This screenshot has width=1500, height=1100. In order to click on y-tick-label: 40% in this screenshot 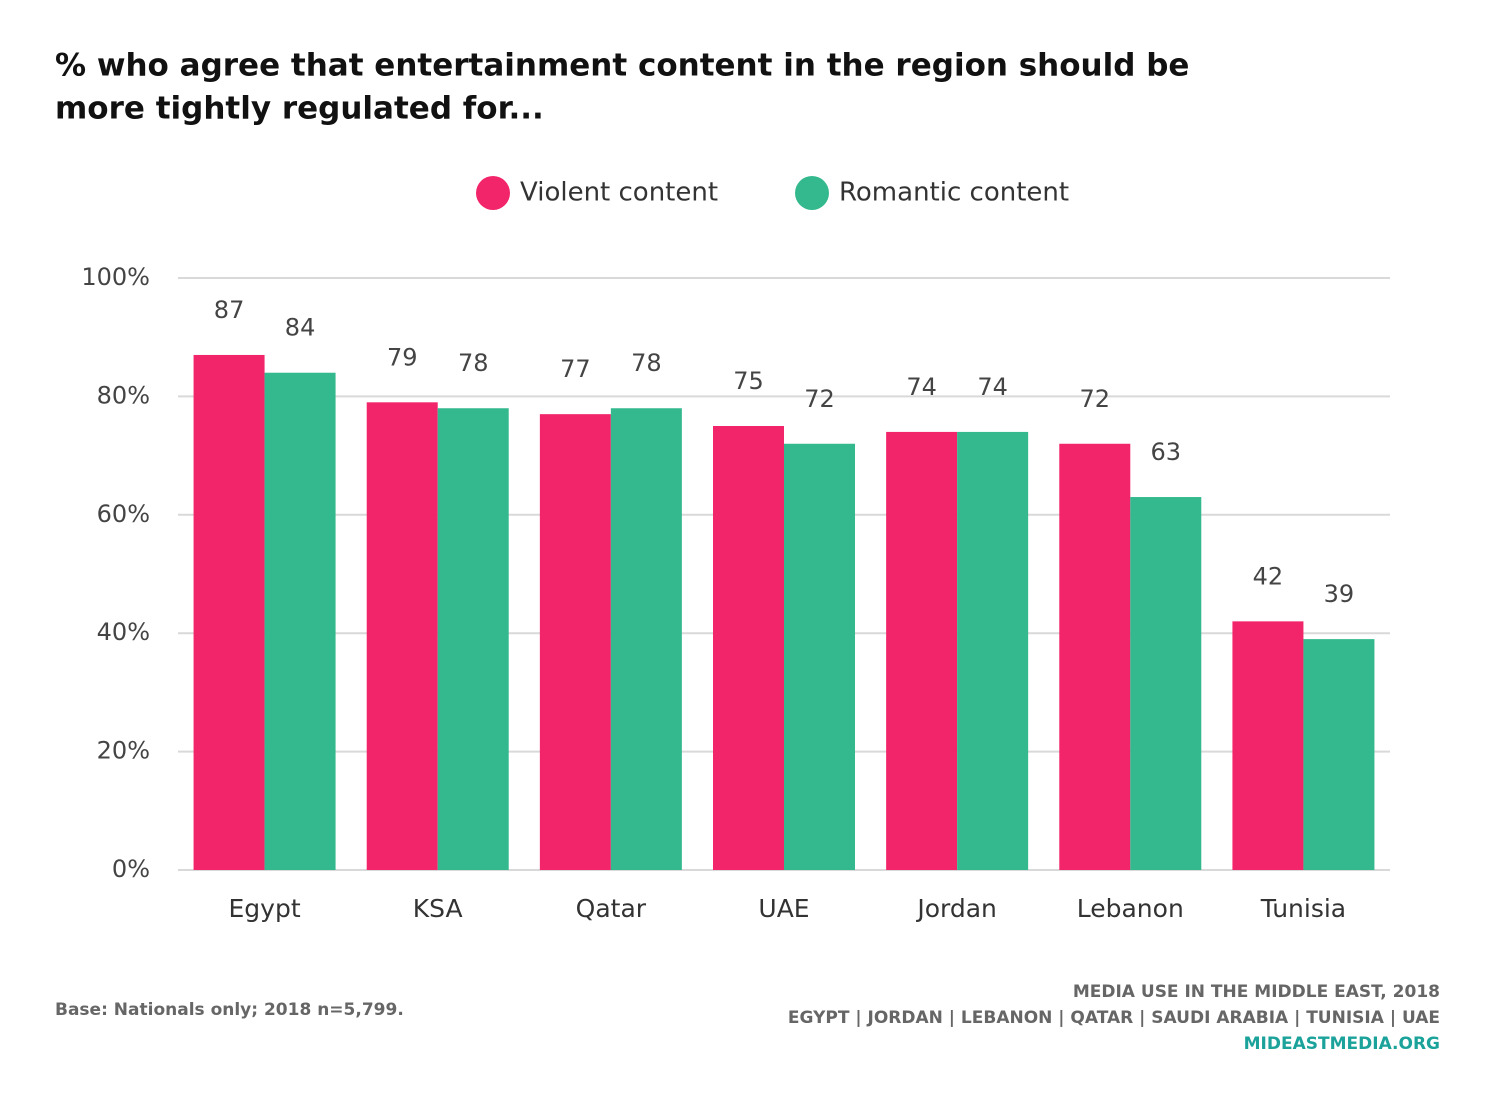, I will do `click(123, 632)`.